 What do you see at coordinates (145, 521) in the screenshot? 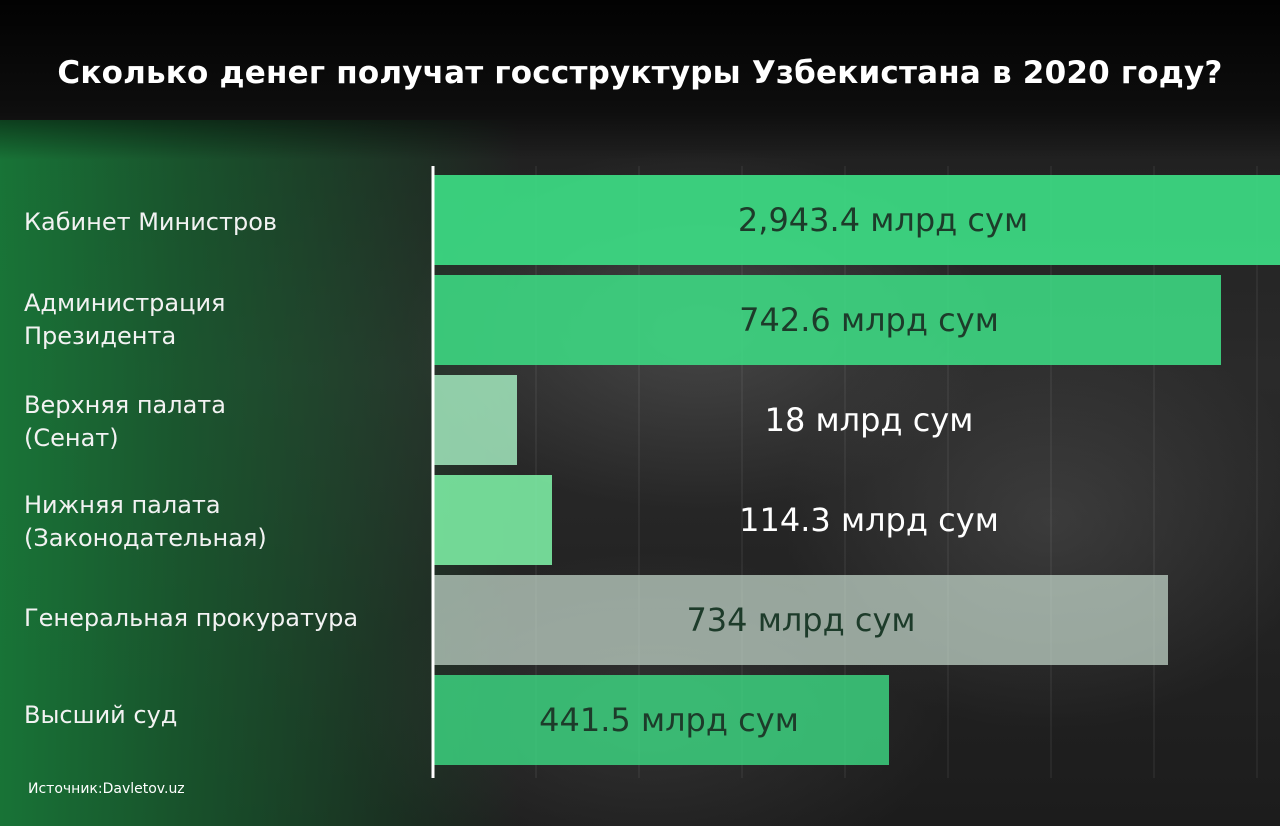
I see `category-label: Нижняя палата (Законодательная)` at bounding box center [145, 521].